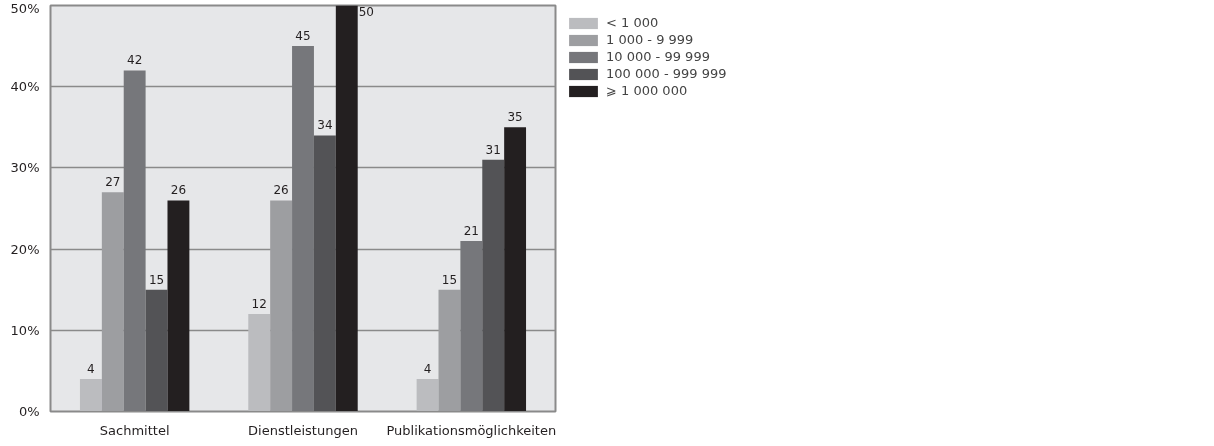  What do you see at coordinates (25, 249) in the screenshot?
I see `y-tick-label: 20%` at bounding box center [25, 249].